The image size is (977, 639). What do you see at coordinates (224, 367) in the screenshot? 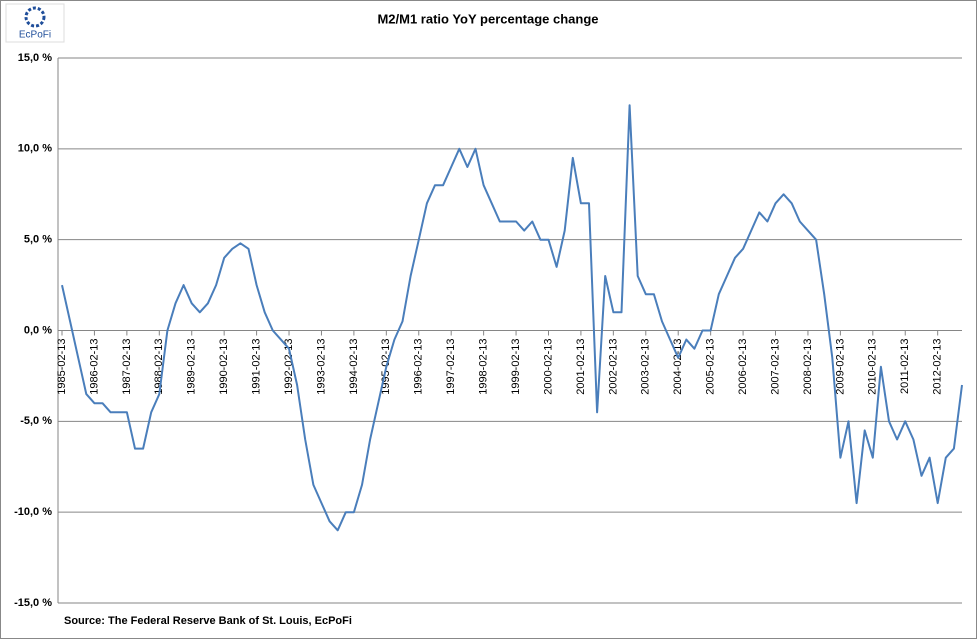
I see `x-tick-label: 1990-02-13` at bounding box center [224, 367].